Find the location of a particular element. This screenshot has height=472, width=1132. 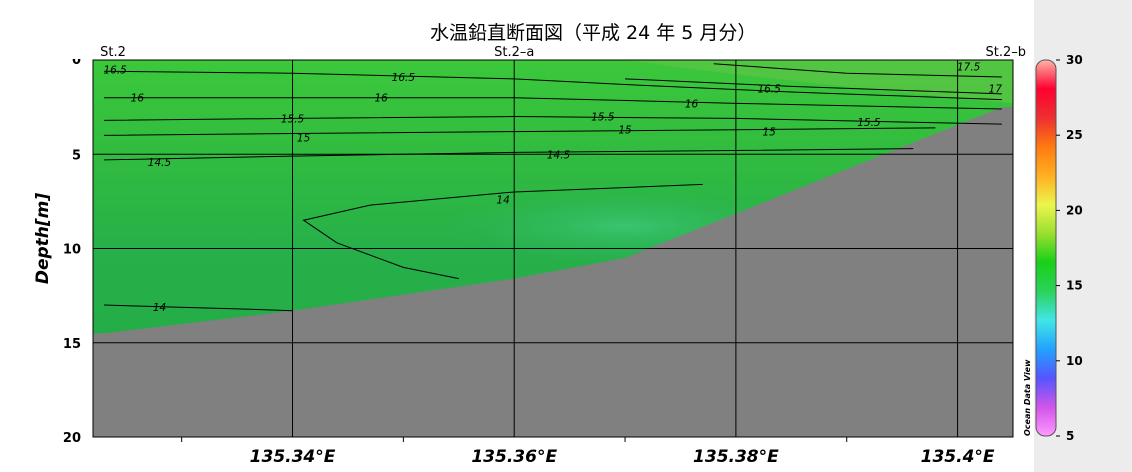

colorbar is located at coordinates (1046, 248).